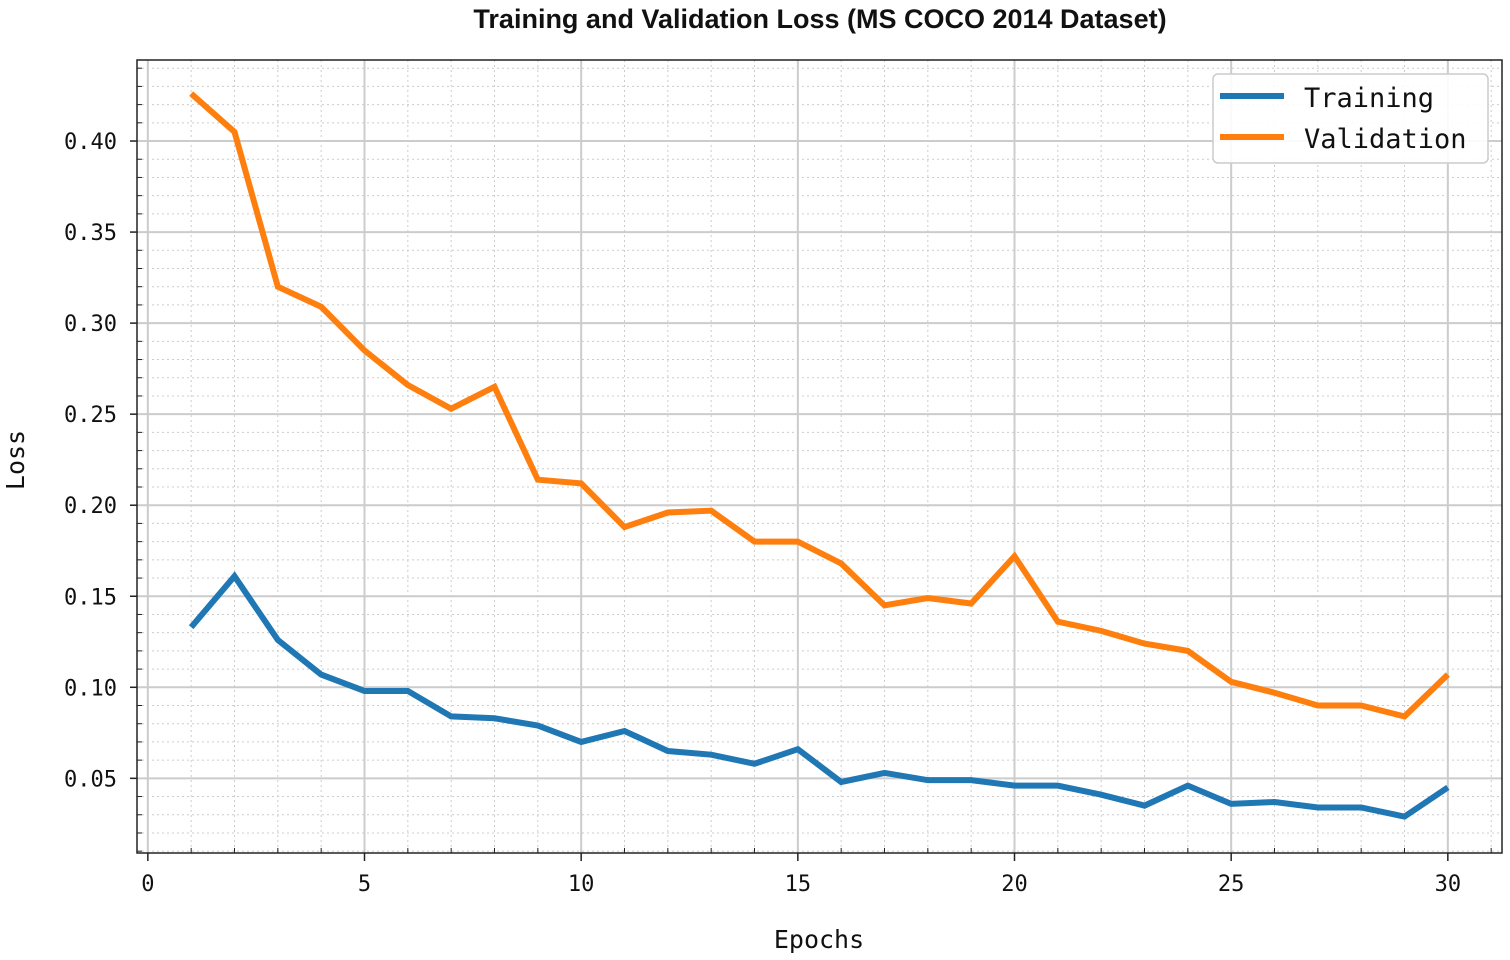 Image resolution: width=1510 pixels, height=960 pixels. I want to click on legend-label-validation: Validation, so click(1385, 139).